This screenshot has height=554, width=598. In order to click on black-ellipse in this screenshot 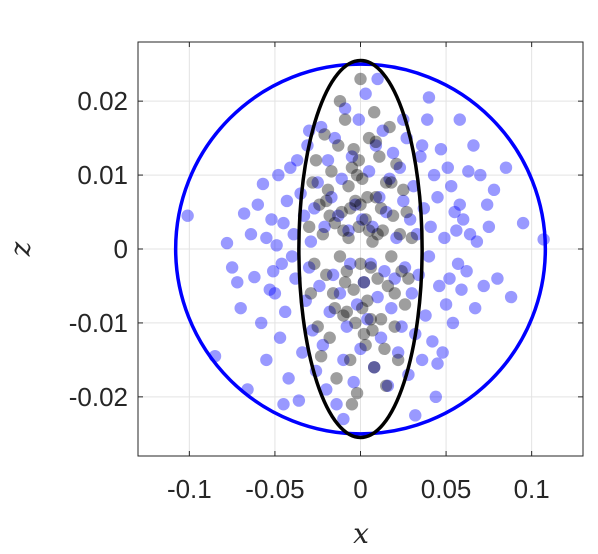, I will do `click(360, 249)`.